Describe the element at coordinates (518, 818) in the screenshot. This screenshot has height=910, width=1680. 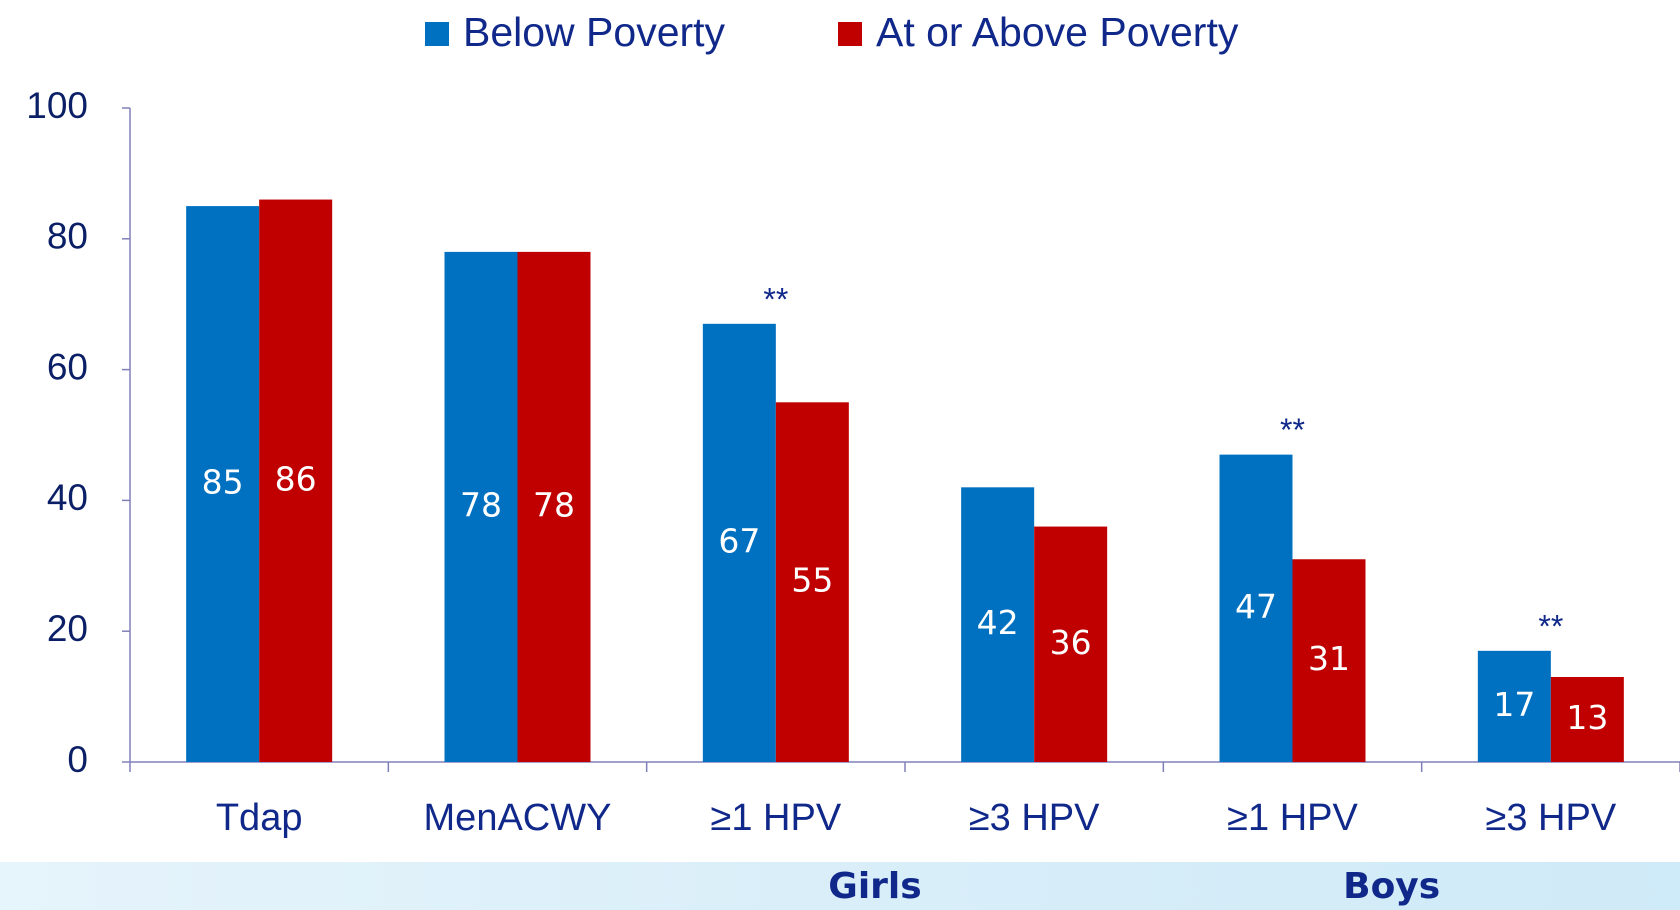
I see `x-tick-label: MenACWY` at that location.